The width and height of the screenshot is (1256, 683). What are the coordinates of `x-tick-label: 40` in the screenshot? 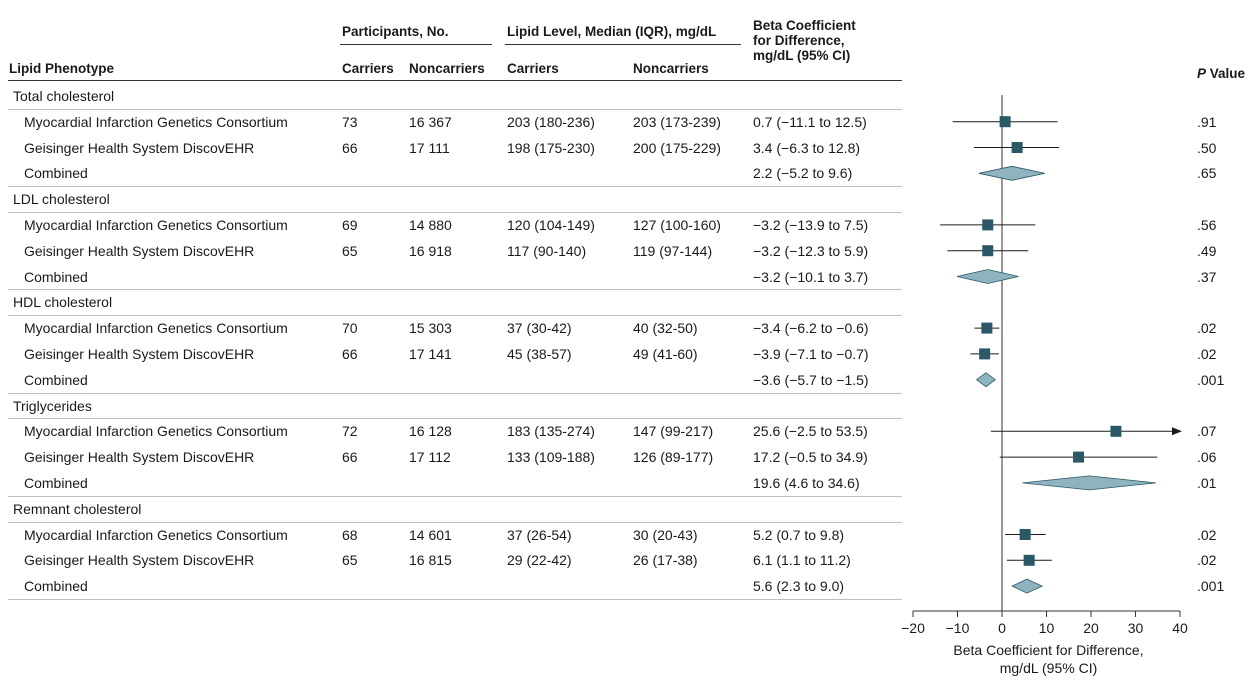 It's located at (1180, 628).